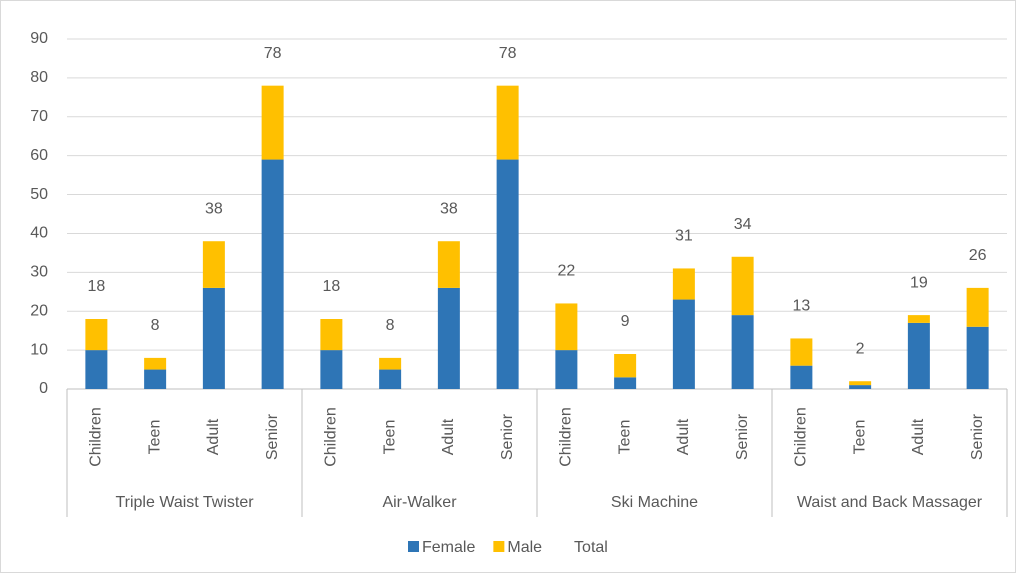 The height and width of the screenshot is (573, 1016). I want to click on total-label: 22, so click(566, 271).